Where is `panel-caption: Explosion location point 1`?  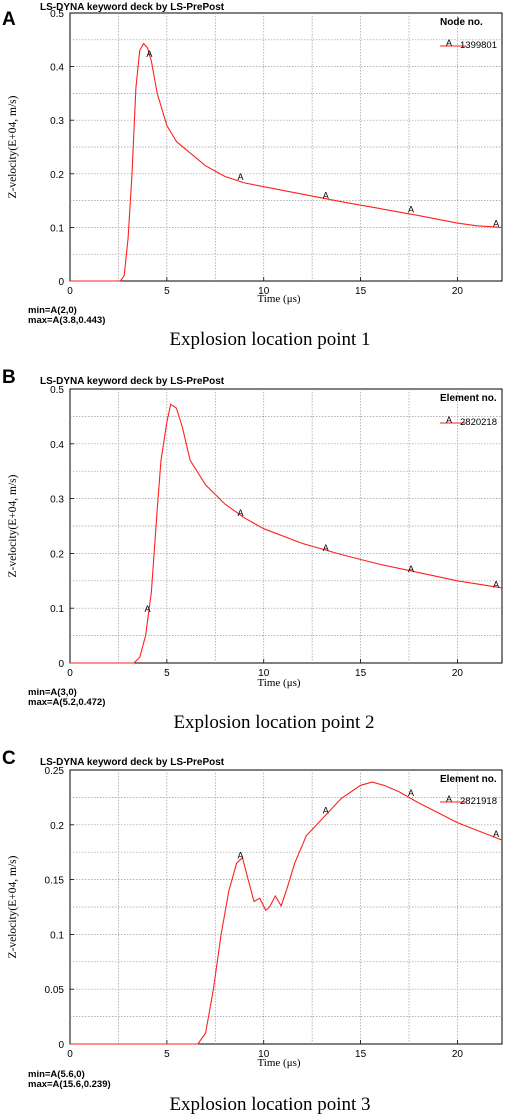 panel-caption: Explosion location point 1 is located at coordinates (269, 339).